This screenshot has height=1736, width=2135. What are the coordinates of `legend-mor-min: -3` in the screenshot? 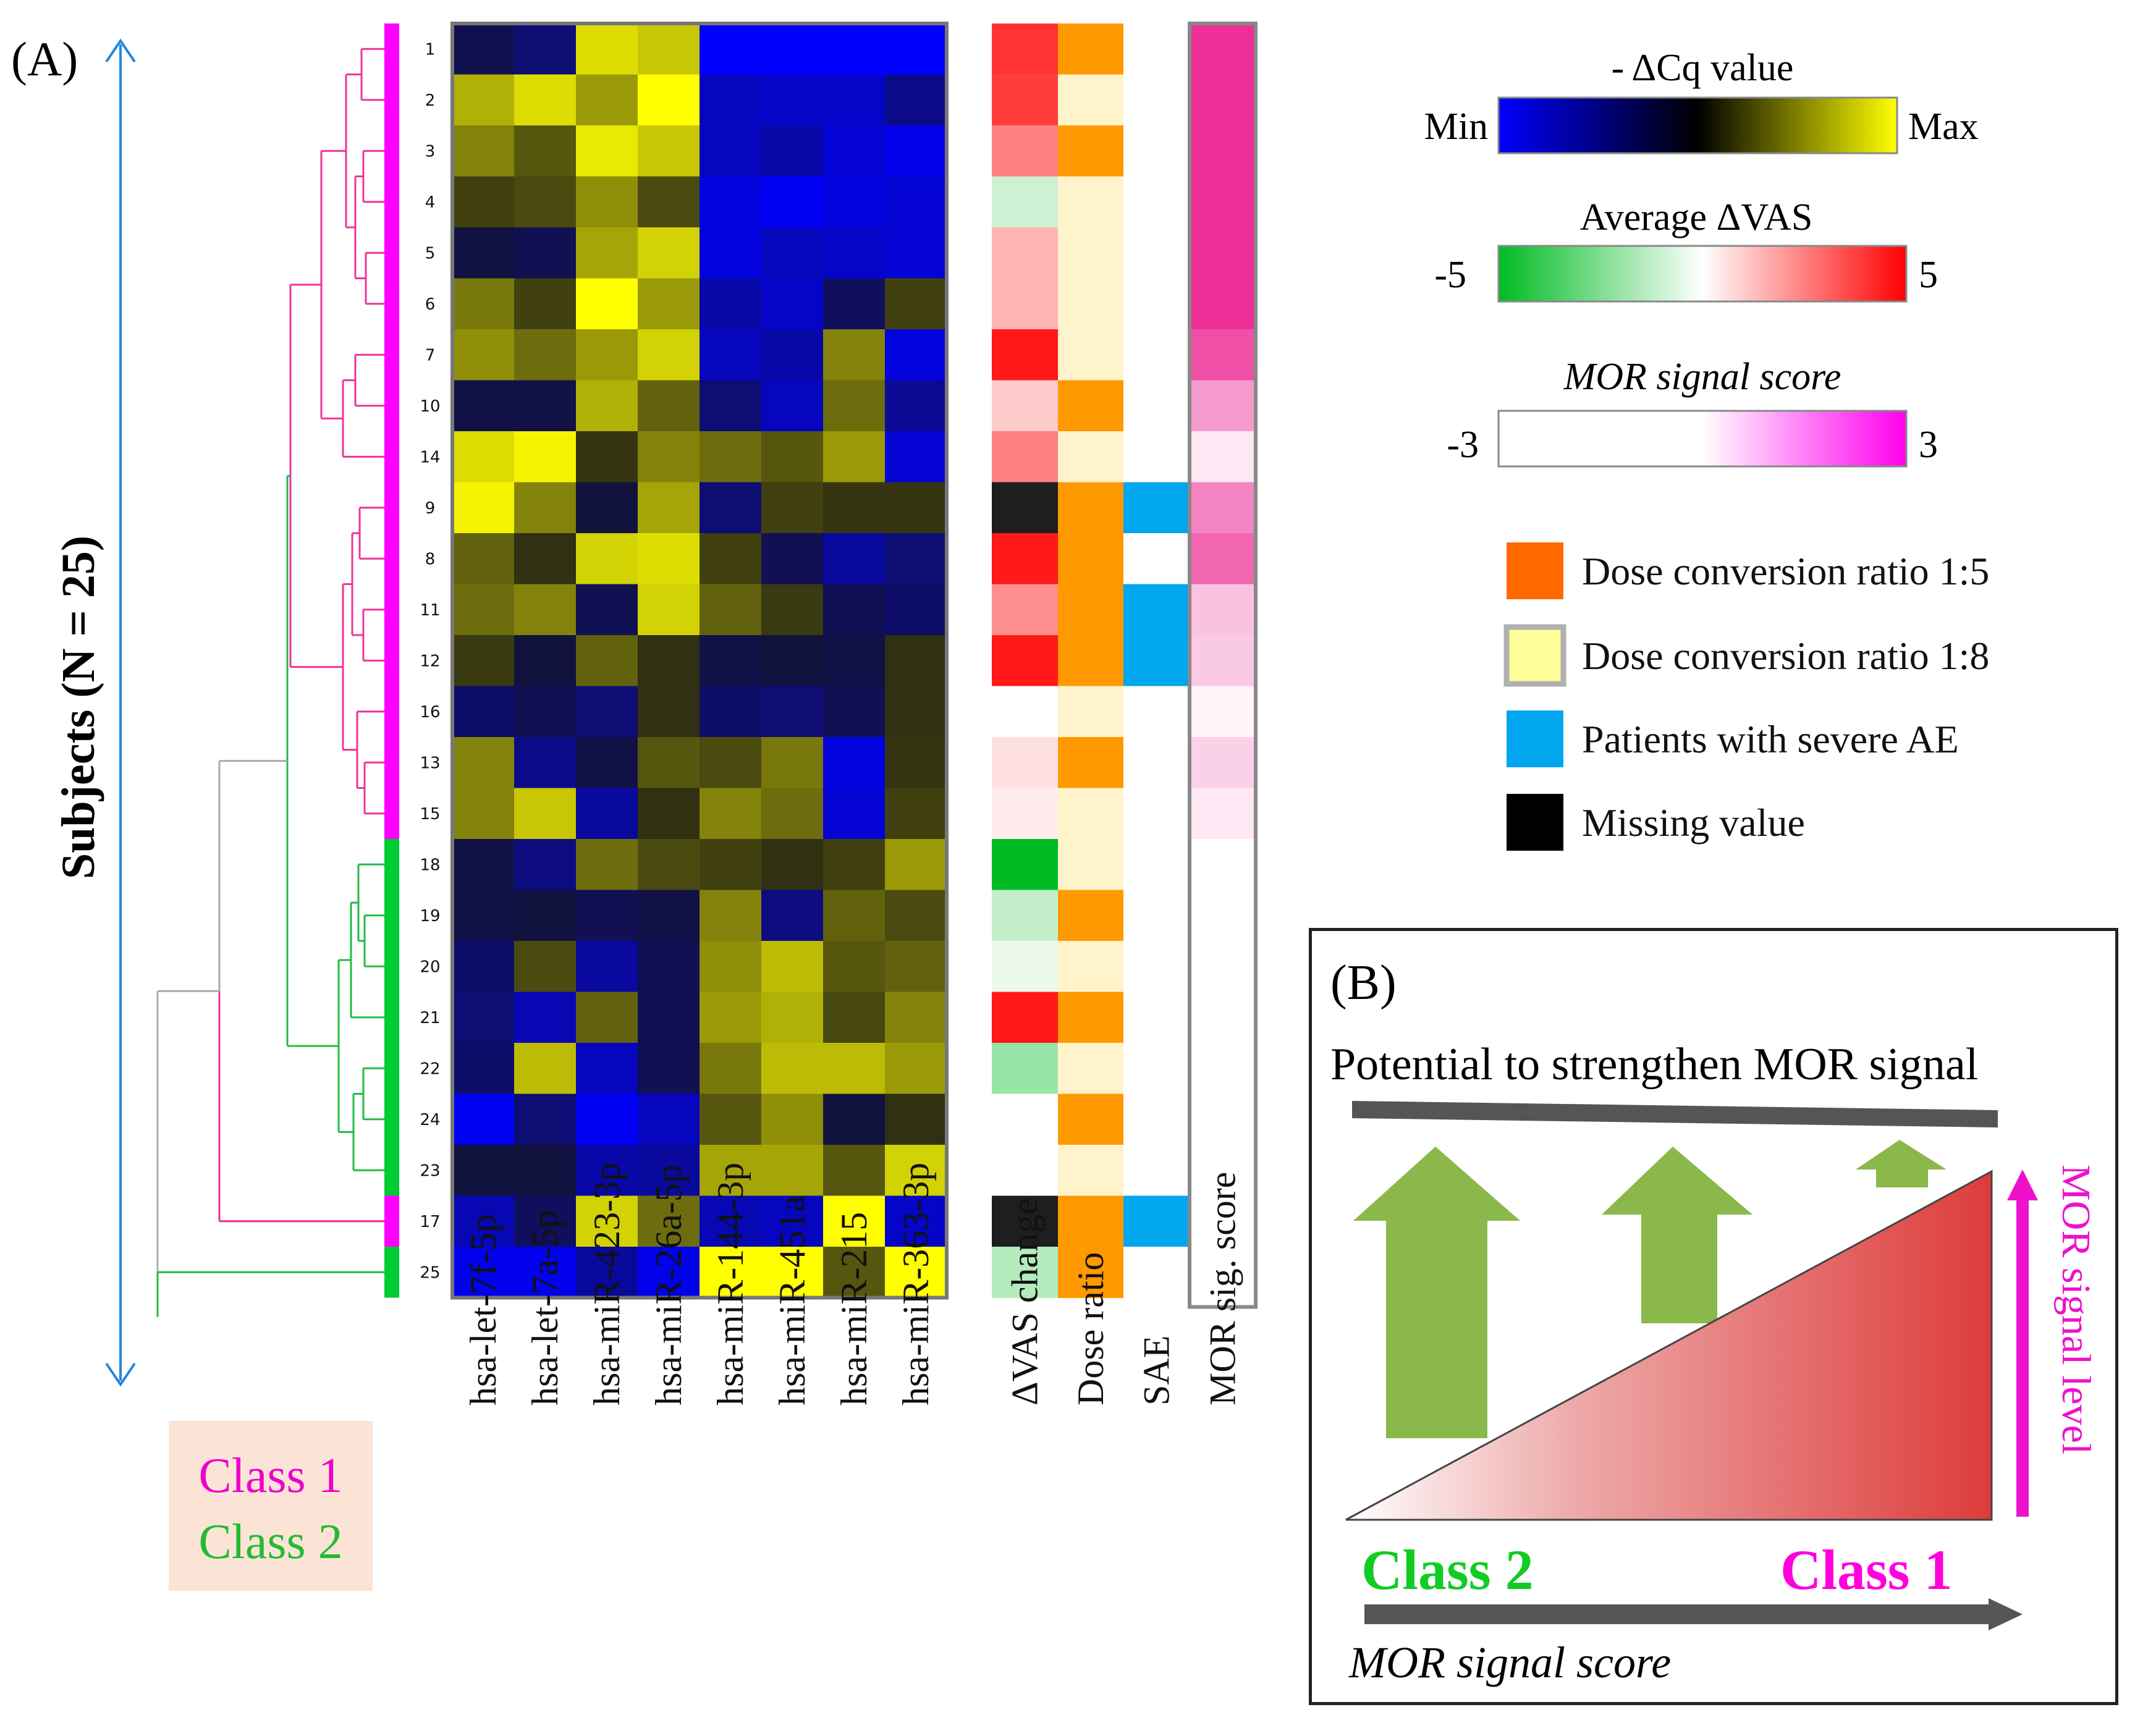 It's located at (1463, 445).